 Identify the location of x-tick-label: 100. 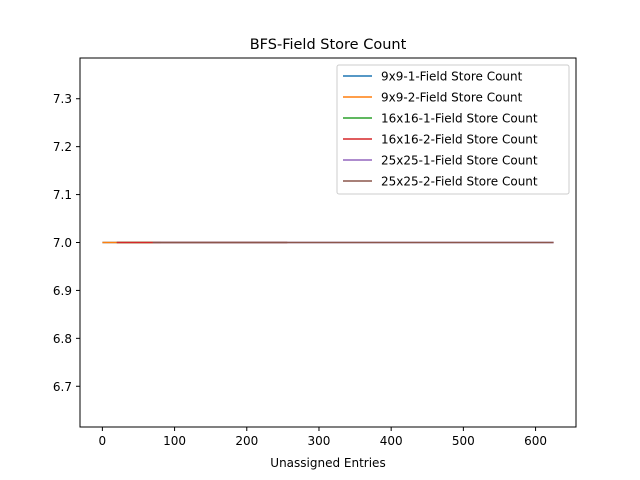
(174, 441).